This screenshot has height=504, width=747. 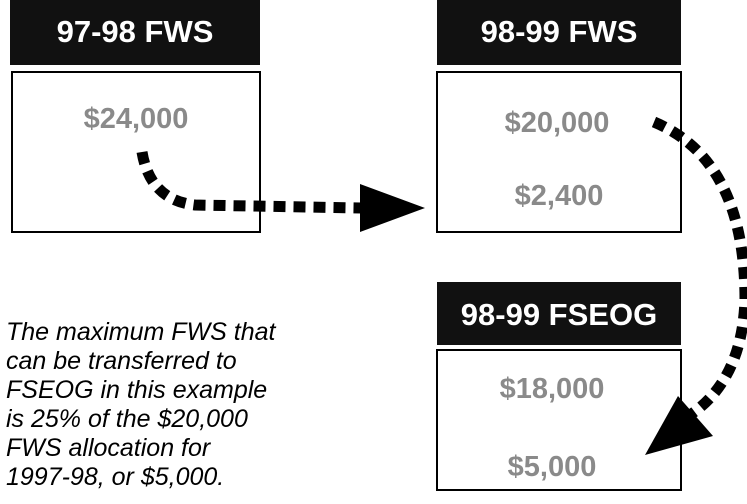 I want to click on note-line: FSEOG in this example, so click(x=136, y=390).